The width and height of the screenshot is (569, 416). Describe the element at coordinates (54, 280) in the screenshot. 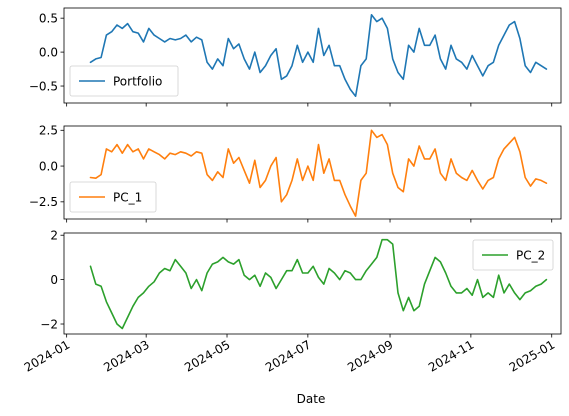

I see `y-tick-label: 0` at that location.